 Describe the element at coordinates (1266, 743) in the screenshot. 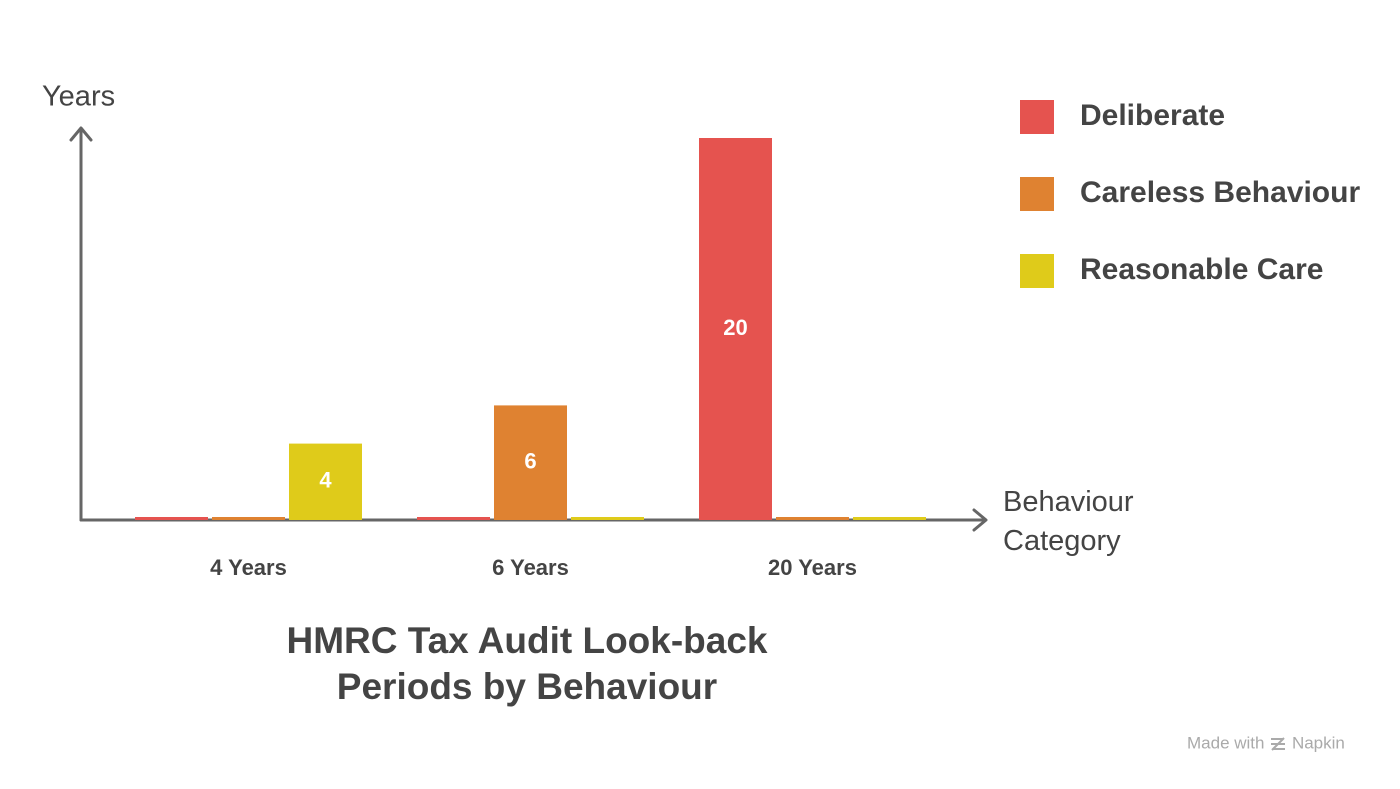

I see `footer: Made with Napkin` at that location.